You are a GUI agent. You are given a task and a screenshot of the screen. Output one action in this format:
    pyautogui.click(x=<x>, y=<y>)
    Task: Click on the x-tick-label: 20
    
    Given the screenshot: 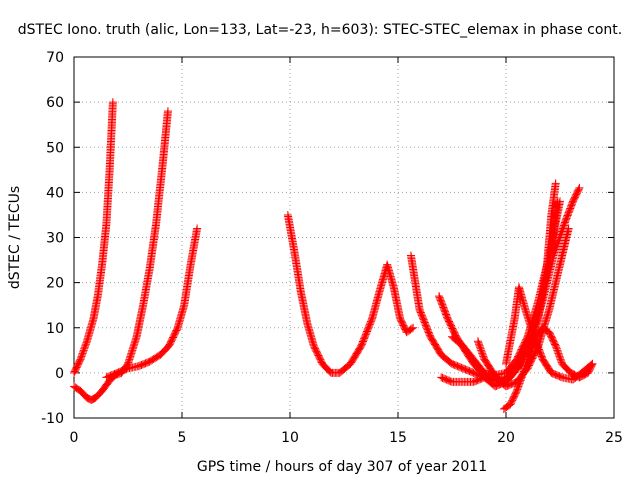 What is the action you would take?
    pyautogui.click(x=506, y=438)
    